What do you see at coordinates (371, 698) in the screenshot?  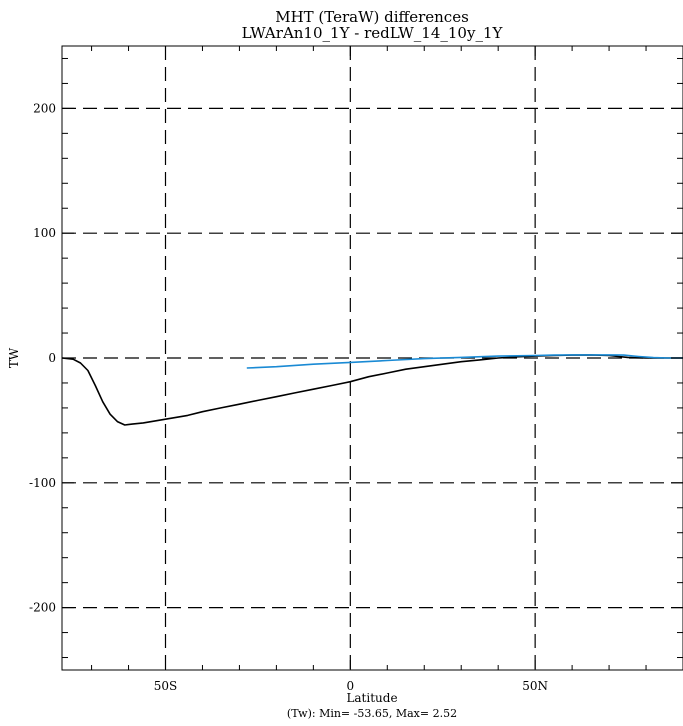 I see `x-axis-label: Latitude` at bounding box center [371, 698].